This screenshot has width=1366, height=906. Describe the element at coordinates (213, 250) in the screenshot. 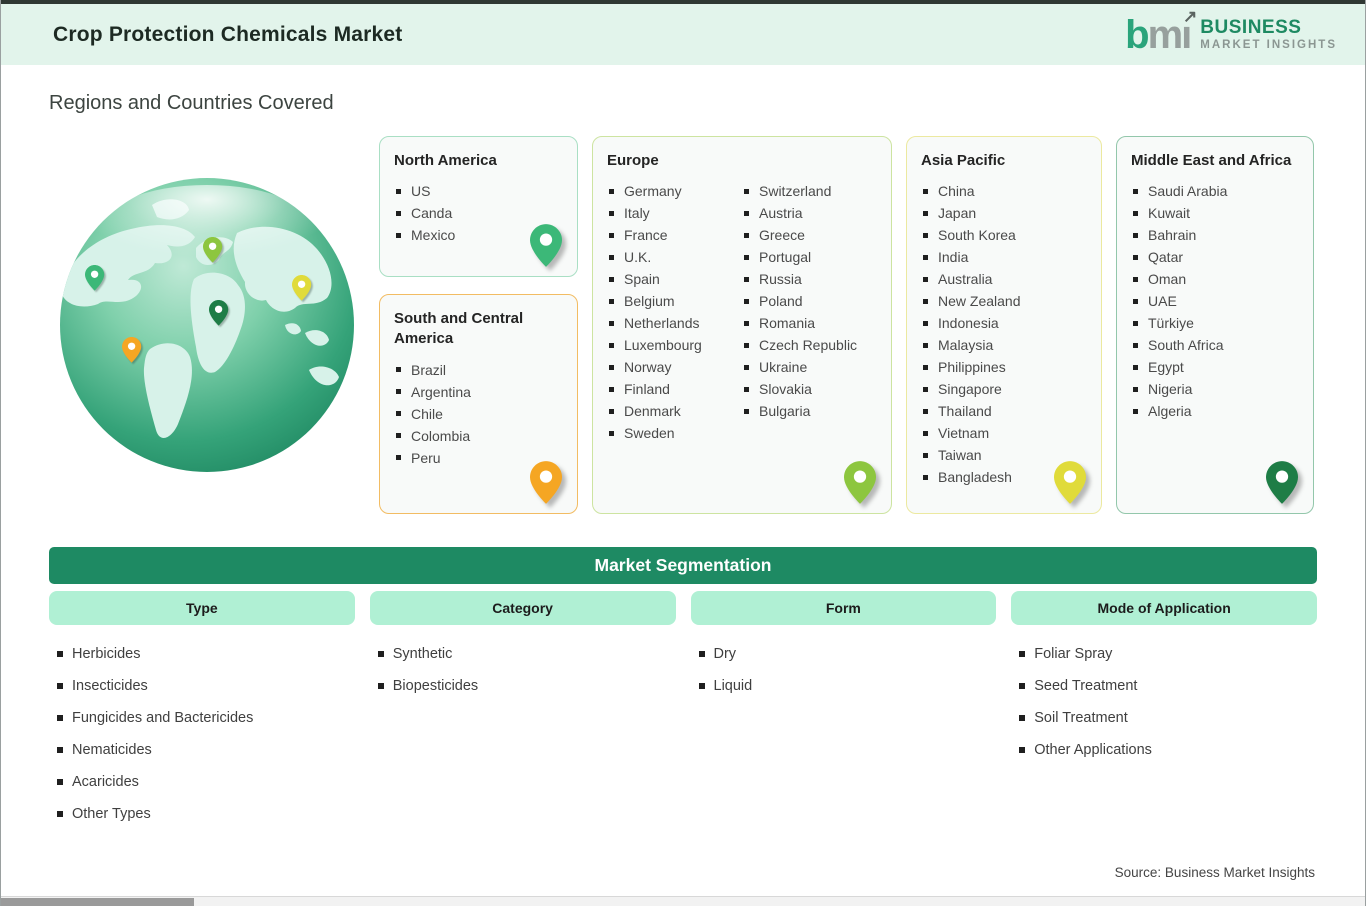

I see `globe-pin-europe-icon` at that location.